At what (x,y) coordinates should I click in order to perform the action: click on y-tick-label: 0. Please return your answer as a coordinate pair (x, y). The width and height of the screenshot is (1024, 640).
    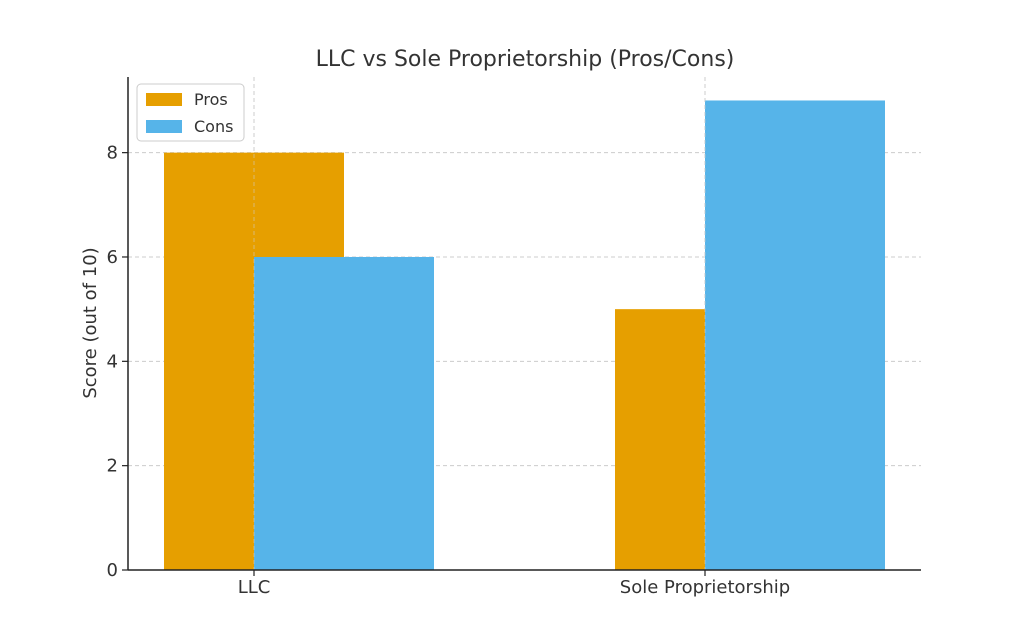
    Looking at the image, I should click on (112, 570).